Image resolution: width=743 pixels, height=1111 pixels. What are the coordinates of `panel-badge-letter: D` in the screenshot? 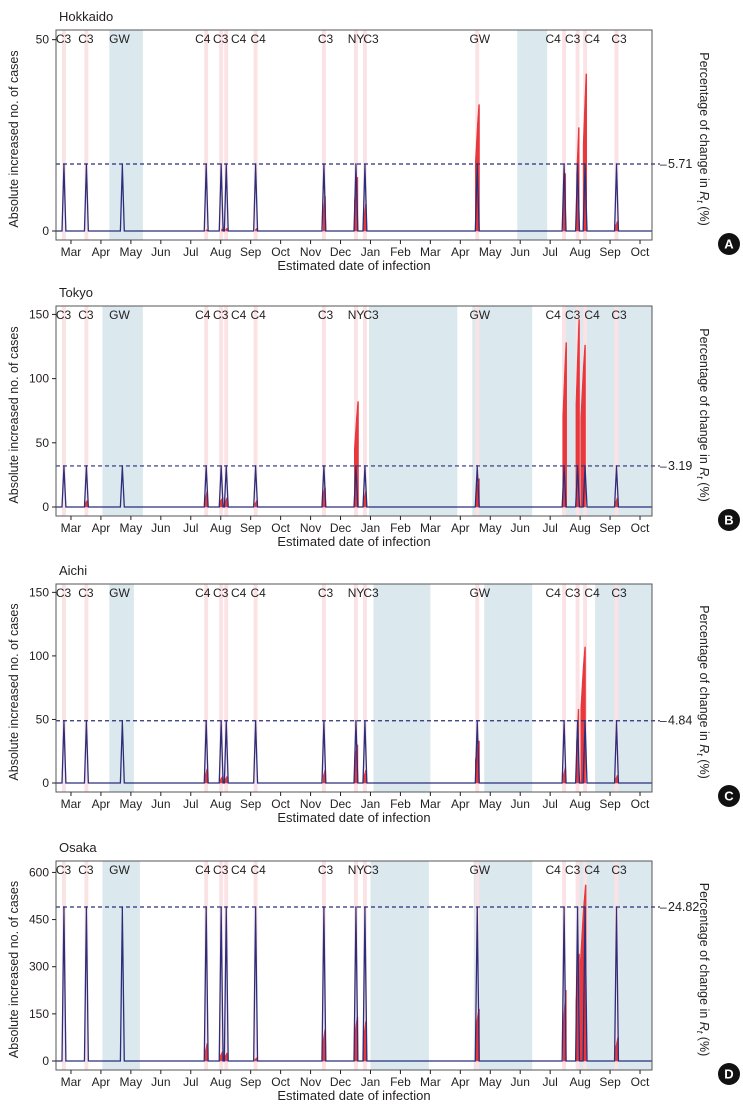 It's located at (728, 1074).